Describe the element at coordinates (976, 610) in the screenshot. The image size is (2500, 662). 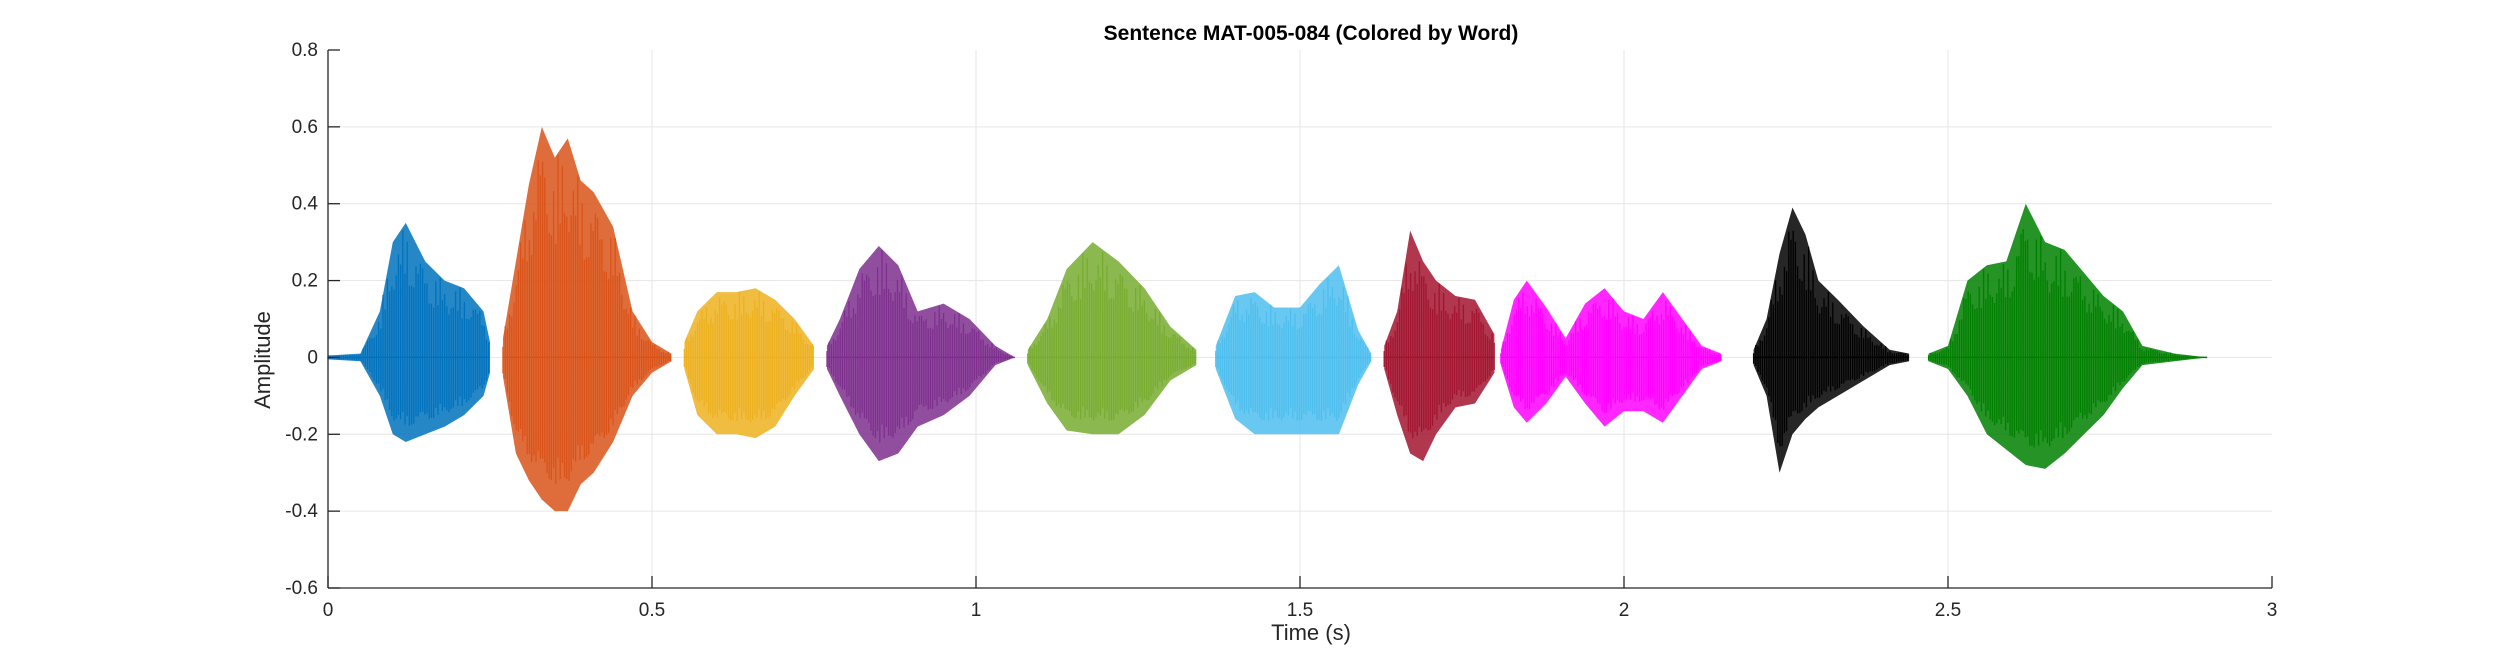
I see `x-tick-label: 1` at that location.